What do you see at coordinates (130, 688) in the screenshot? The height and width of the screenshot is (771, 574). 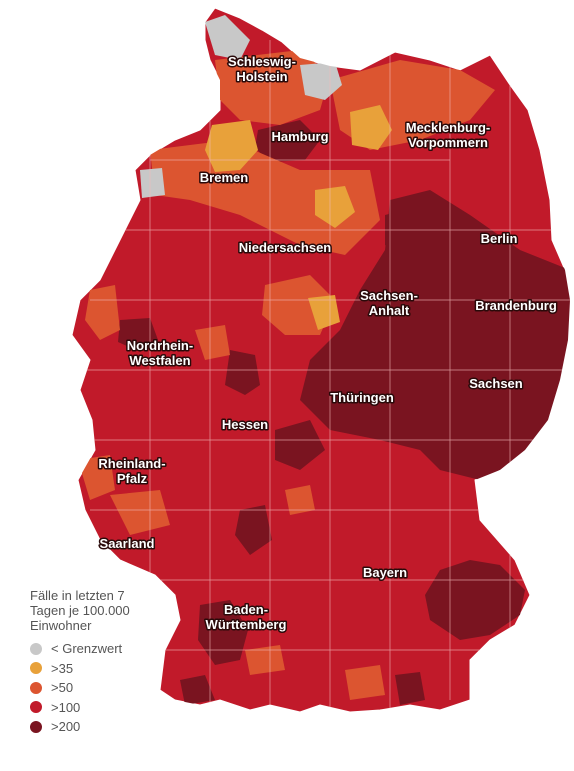 I see `legend-item-50: >50` at bounding box center [130, 688].